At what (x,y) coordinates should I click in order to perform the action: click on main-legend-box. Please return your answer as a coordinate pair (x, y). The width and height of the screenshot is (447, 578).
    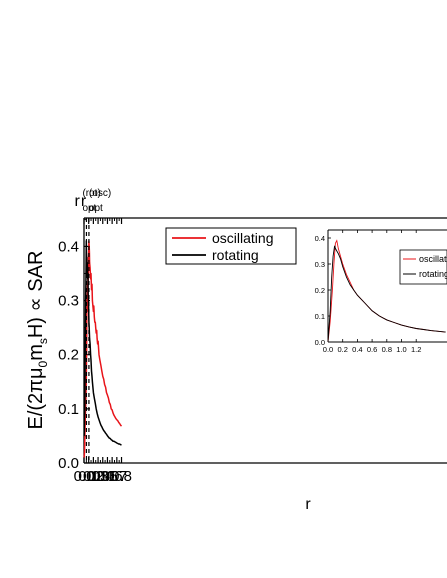
    Looking at the image, I should click on (231, 246).